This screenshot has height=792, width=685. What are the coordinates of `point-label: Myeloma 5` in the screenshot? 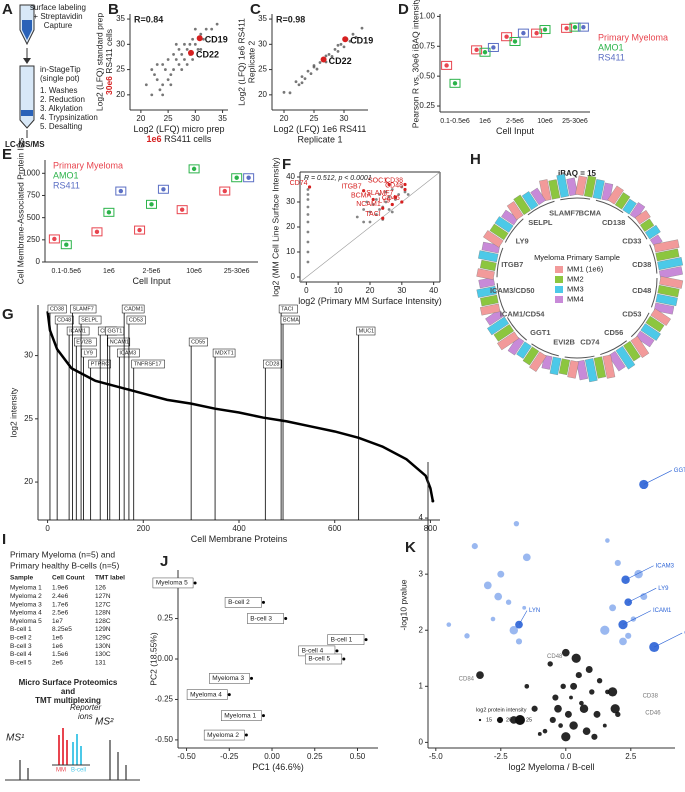 It's located at (172, 583).